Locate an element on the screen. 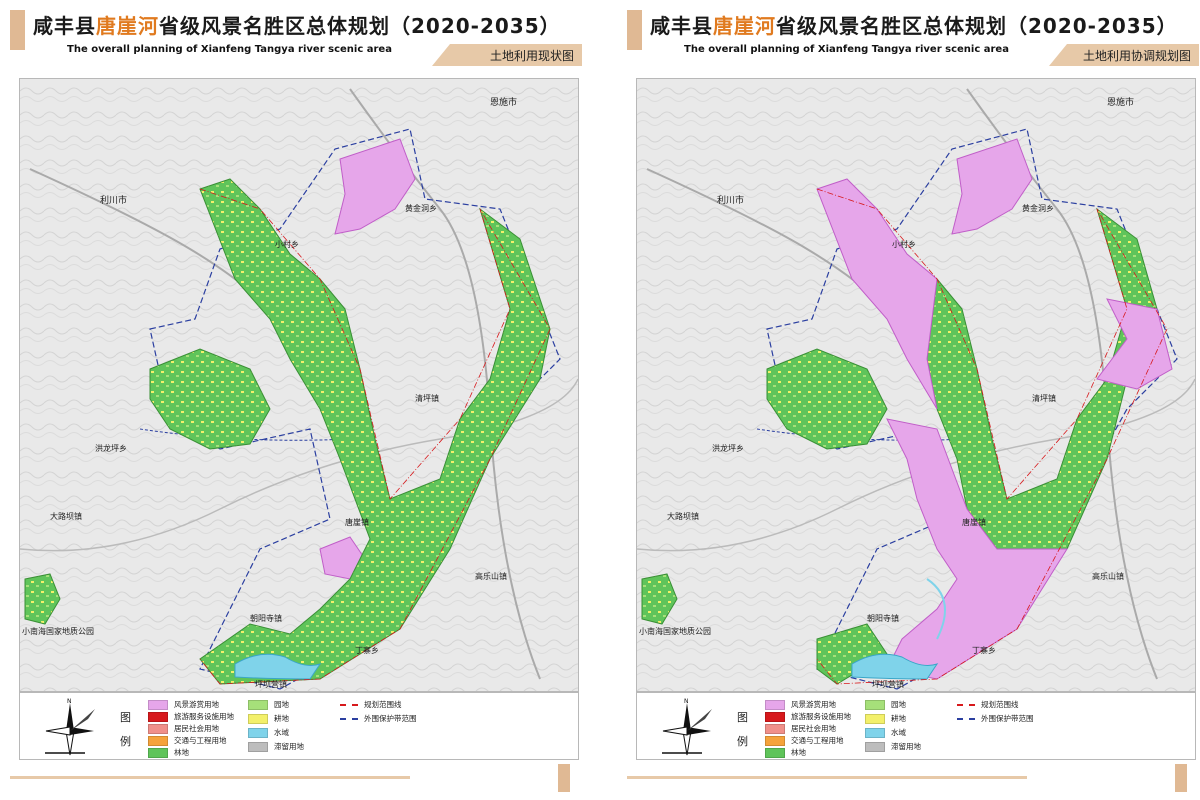  map-subtitle: 土地利用现状图 is located at coordinates (531, 56).